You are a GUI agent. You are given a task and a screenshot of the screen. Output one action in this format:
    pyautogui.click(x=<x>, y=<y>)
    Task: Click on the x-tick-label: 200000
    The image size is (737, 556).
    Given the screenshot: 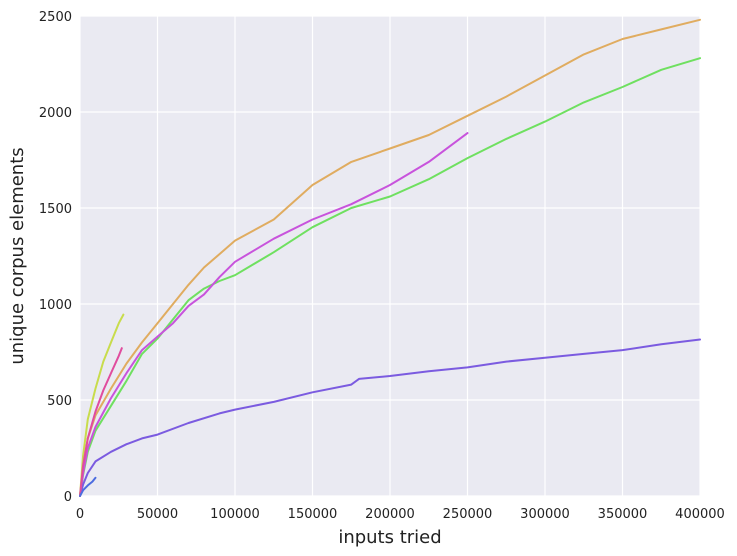 What is the action you would take?
    pyautogui.click(x=390, y=514)
    